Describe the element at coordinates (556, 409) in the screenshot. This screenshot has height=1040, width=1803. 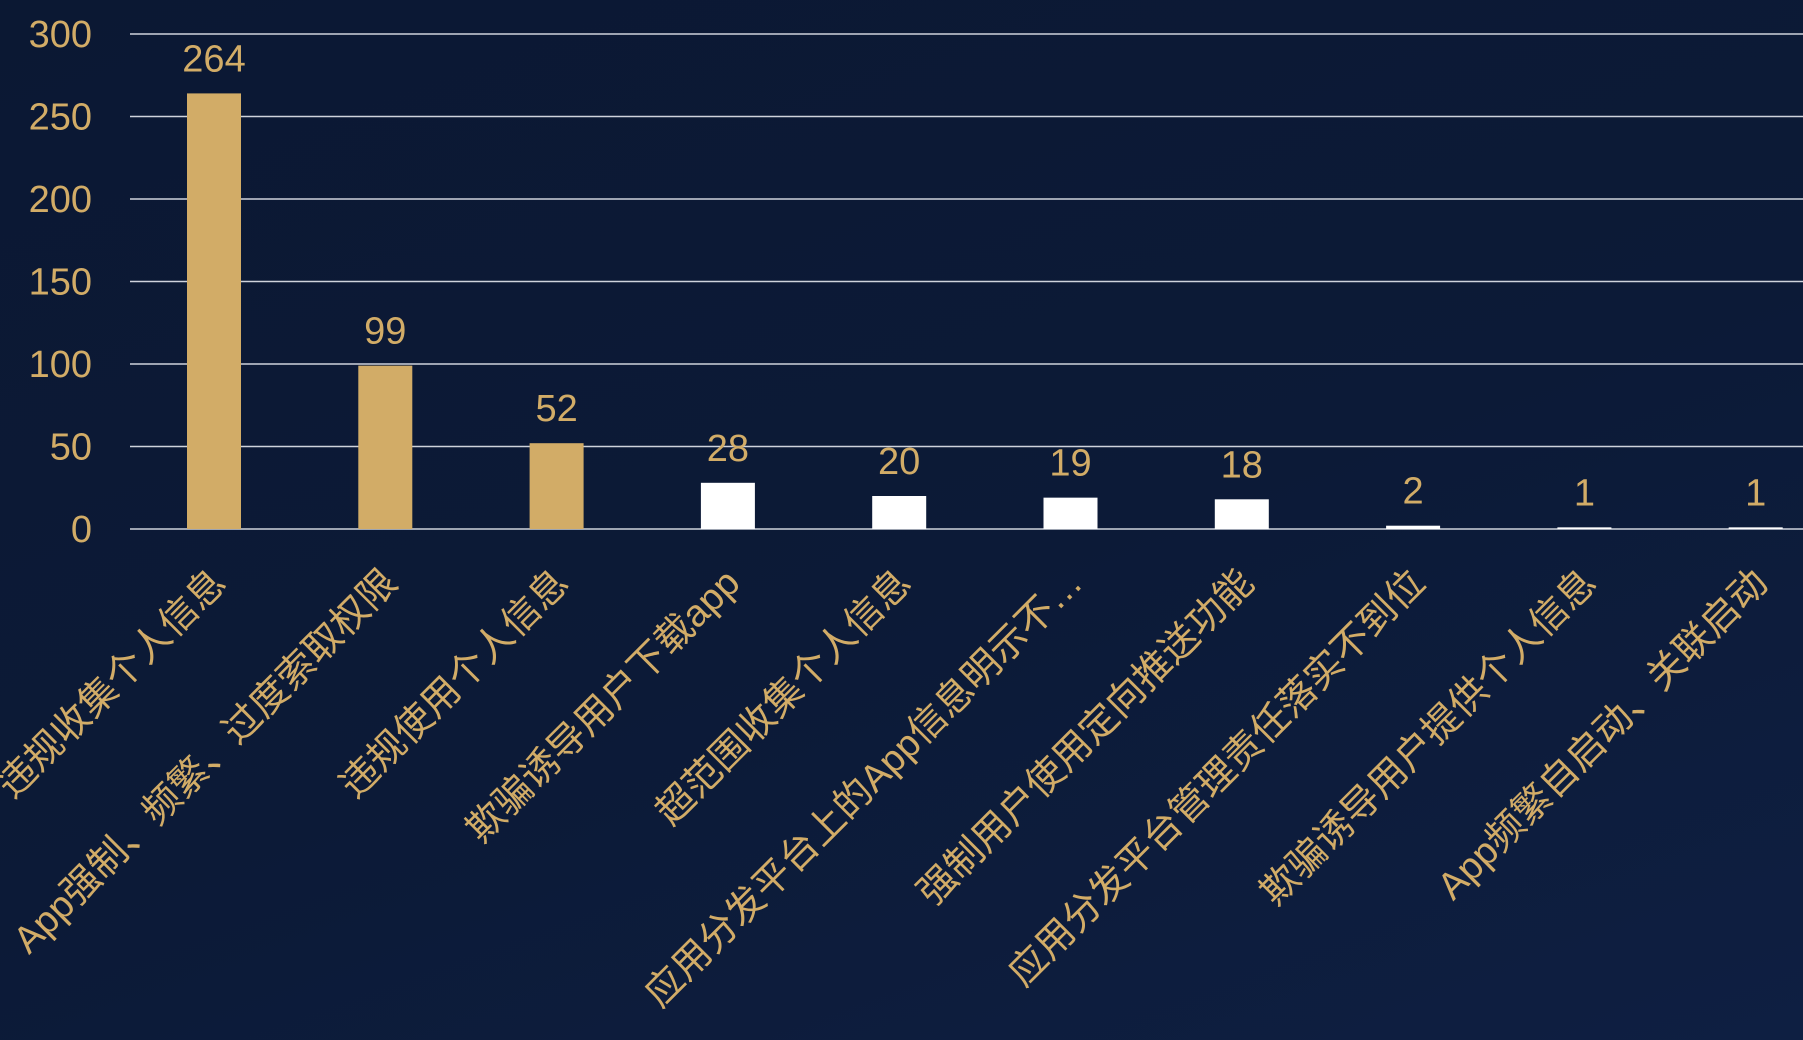
I see `data-label: 52` at that location.